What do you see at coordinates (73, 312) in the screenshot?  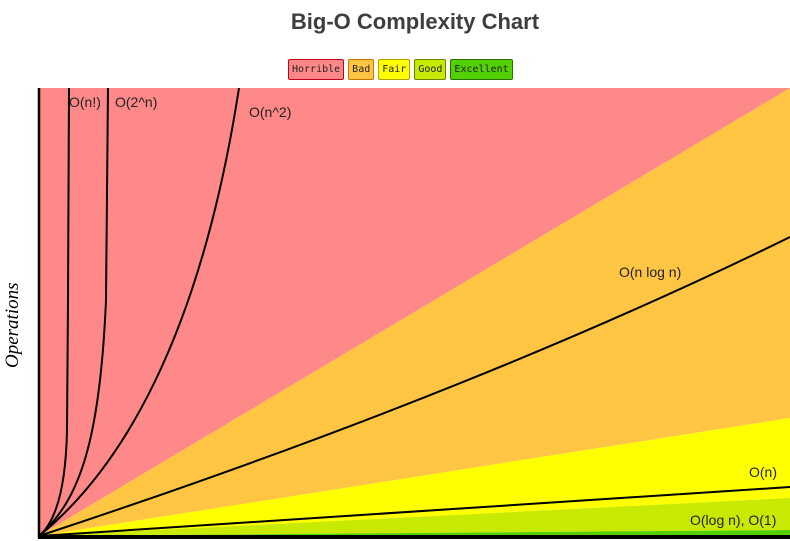 I see `curve-exponential` at bounding box center [73, 312].